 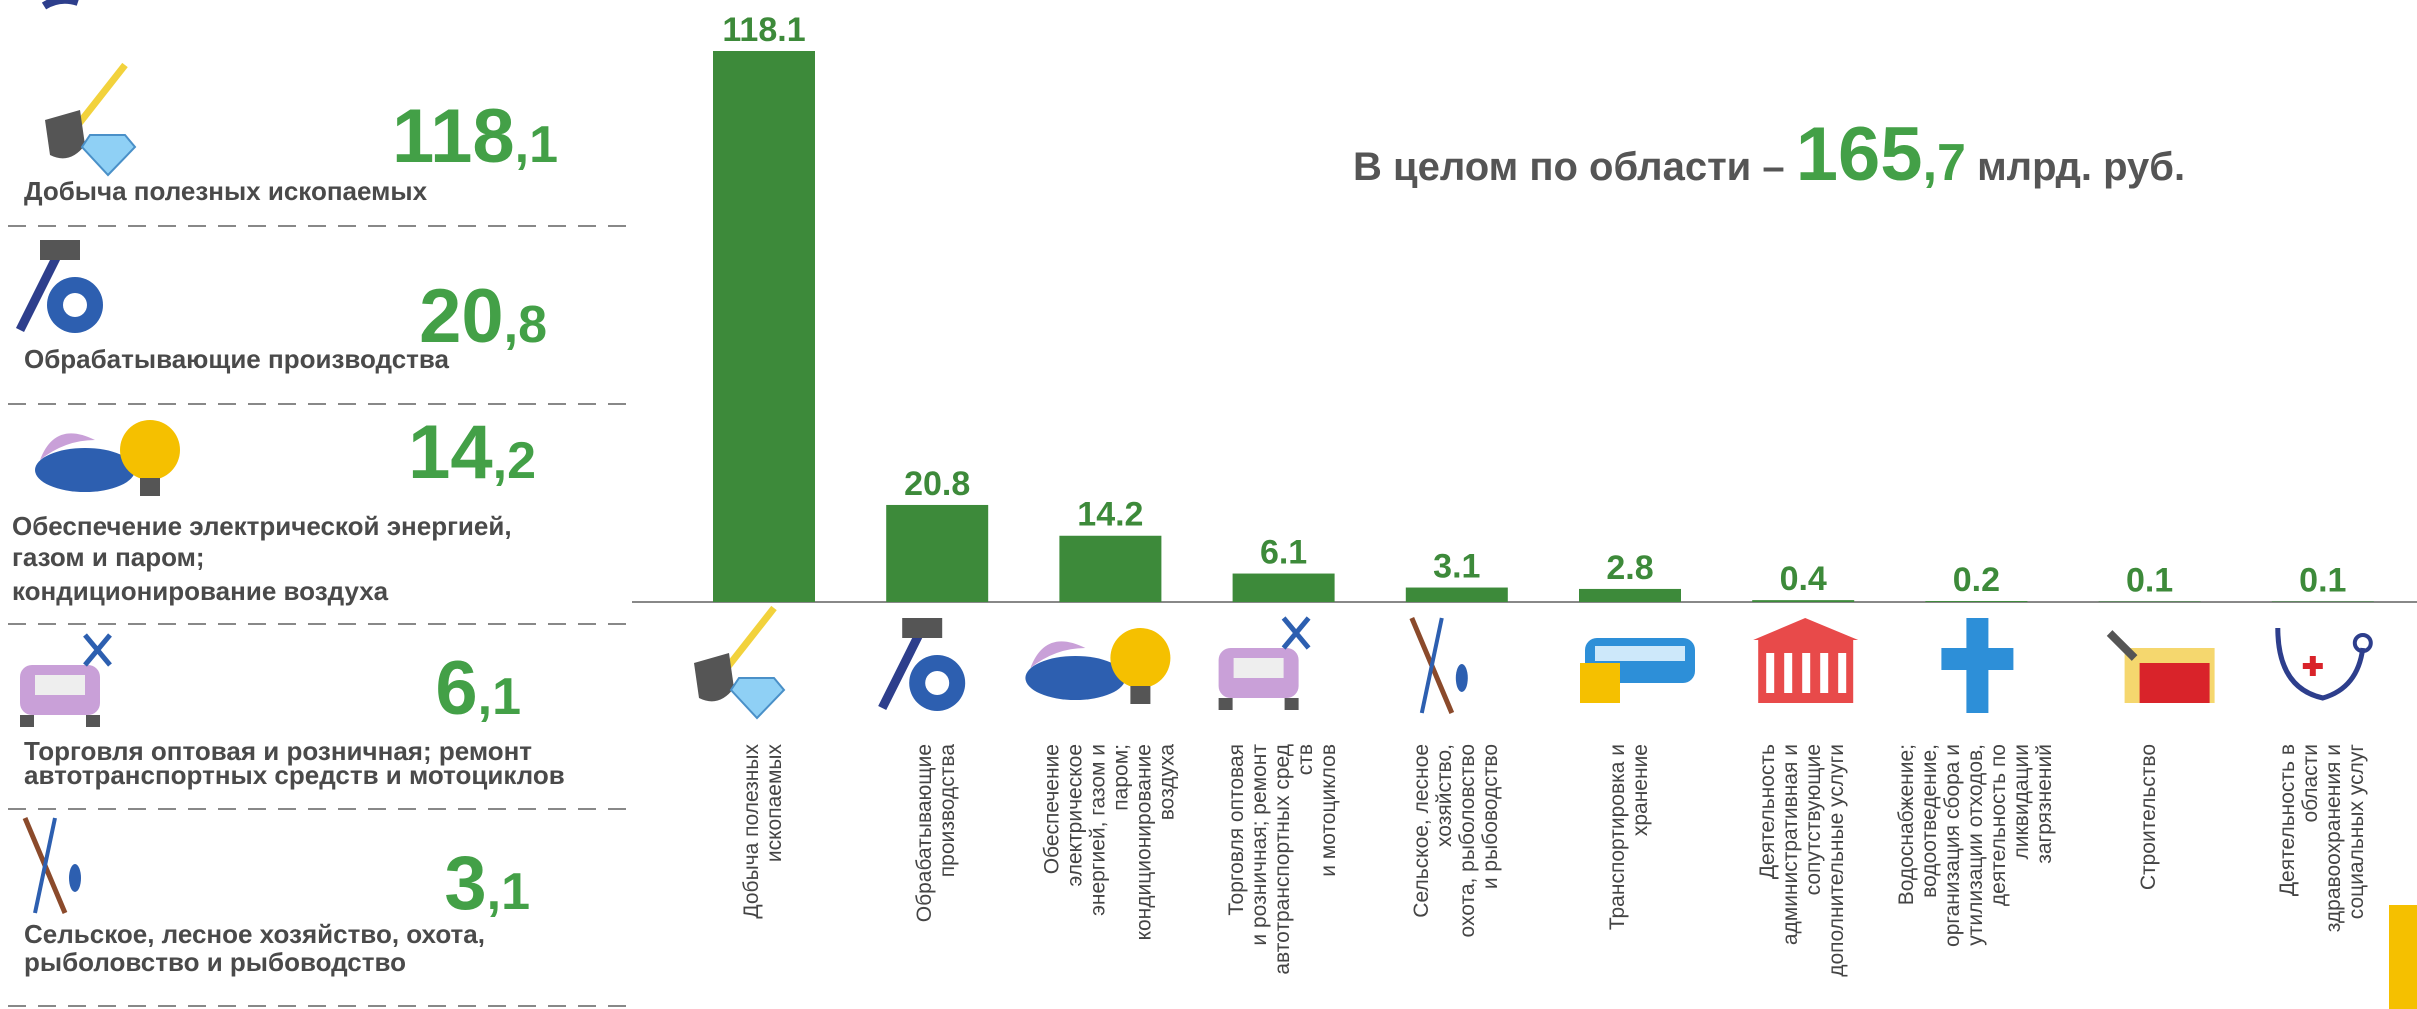 What do you see at coordinates (278, 751) in the screenshot?
I see `panel-label: Торговля оптовая и розничная; ремонт` at bounding box center [278, 751].